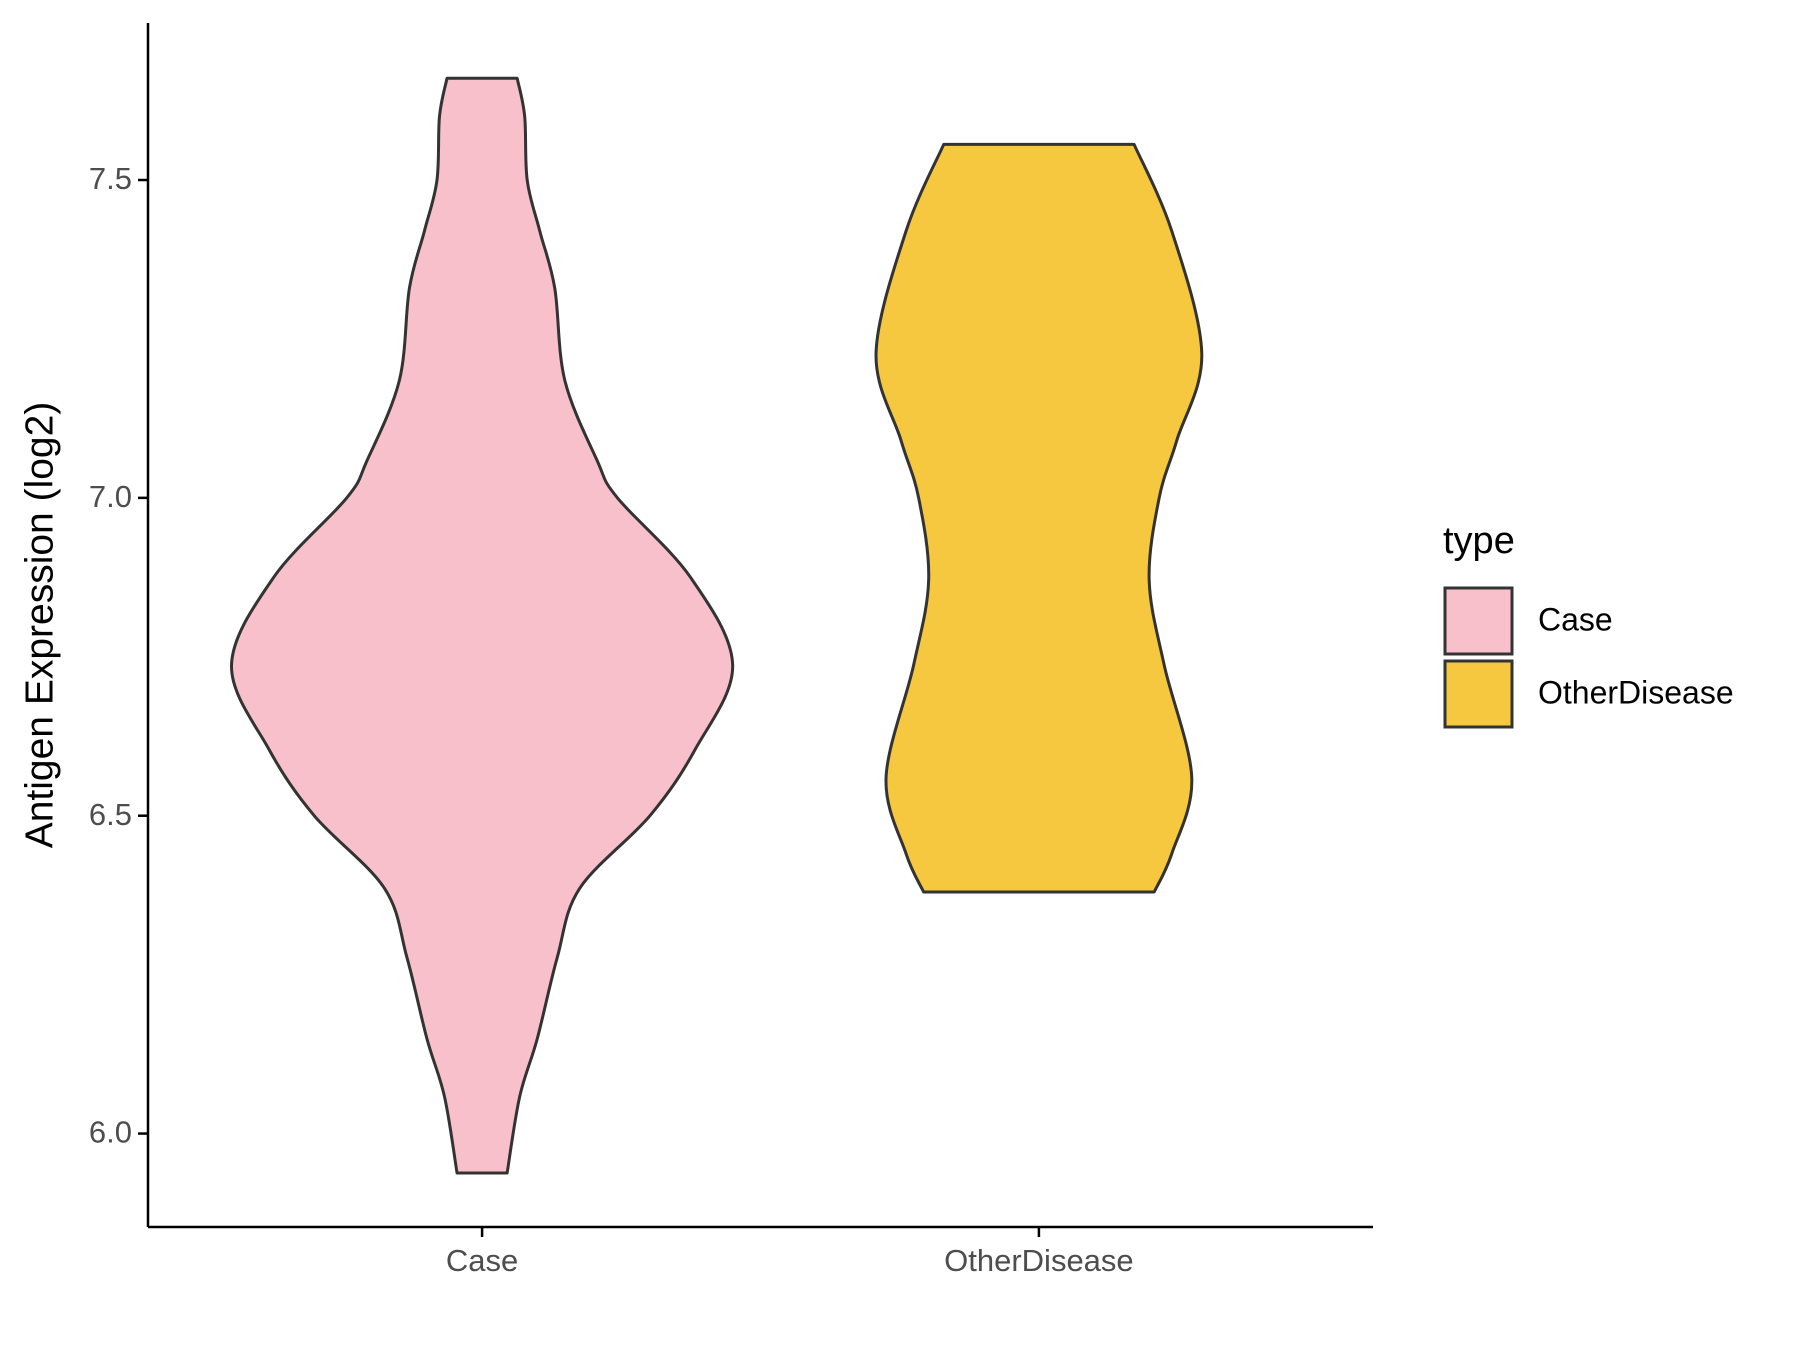  I want to click on y-tick-label: 7.0, so click(110, 496).